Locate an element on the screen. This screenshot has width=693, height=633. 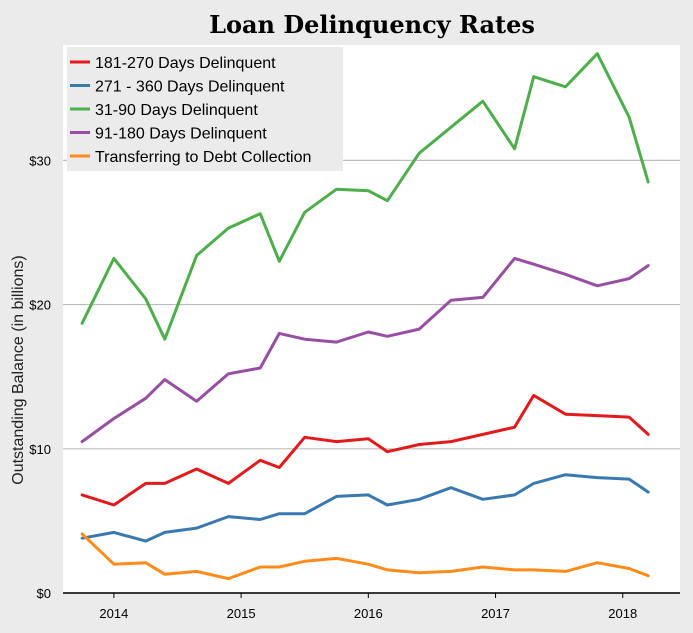
x-tick-label: 2016 is located at coordinates (368, 613).